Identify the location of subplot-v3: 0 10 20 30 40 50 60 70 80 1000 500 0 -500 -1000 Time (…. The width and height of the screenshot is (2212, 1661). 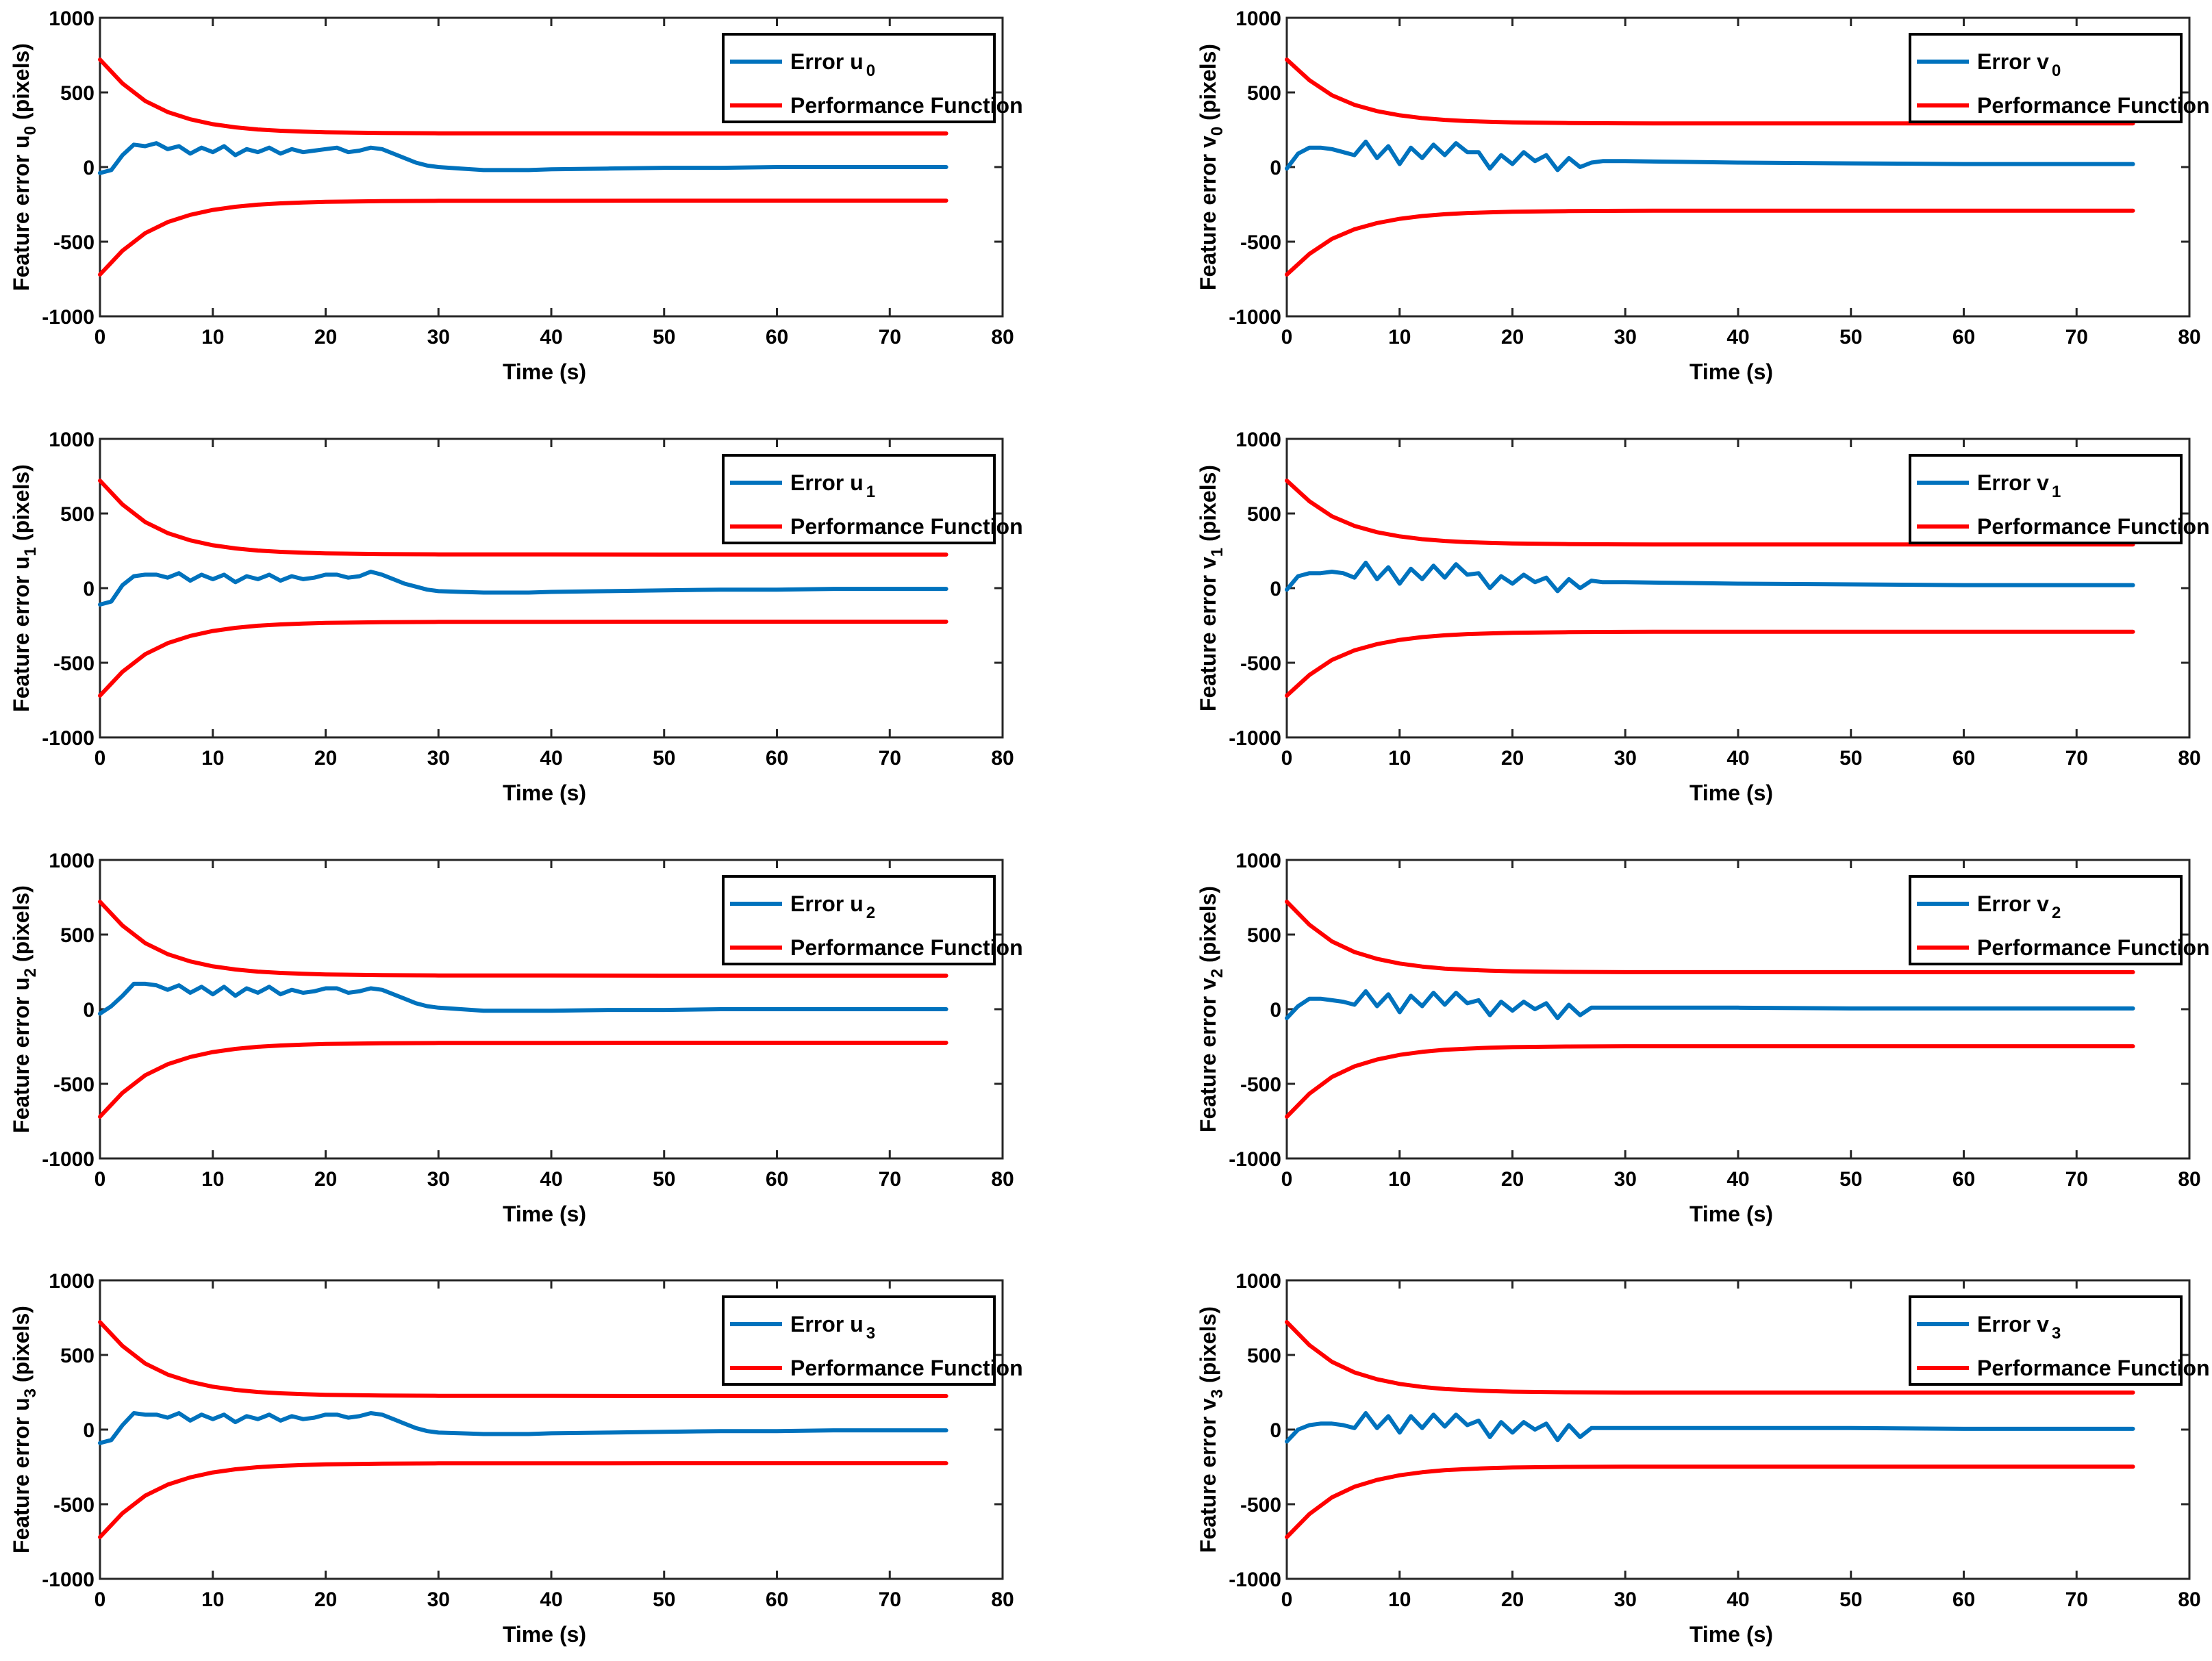
(1703, 1458).